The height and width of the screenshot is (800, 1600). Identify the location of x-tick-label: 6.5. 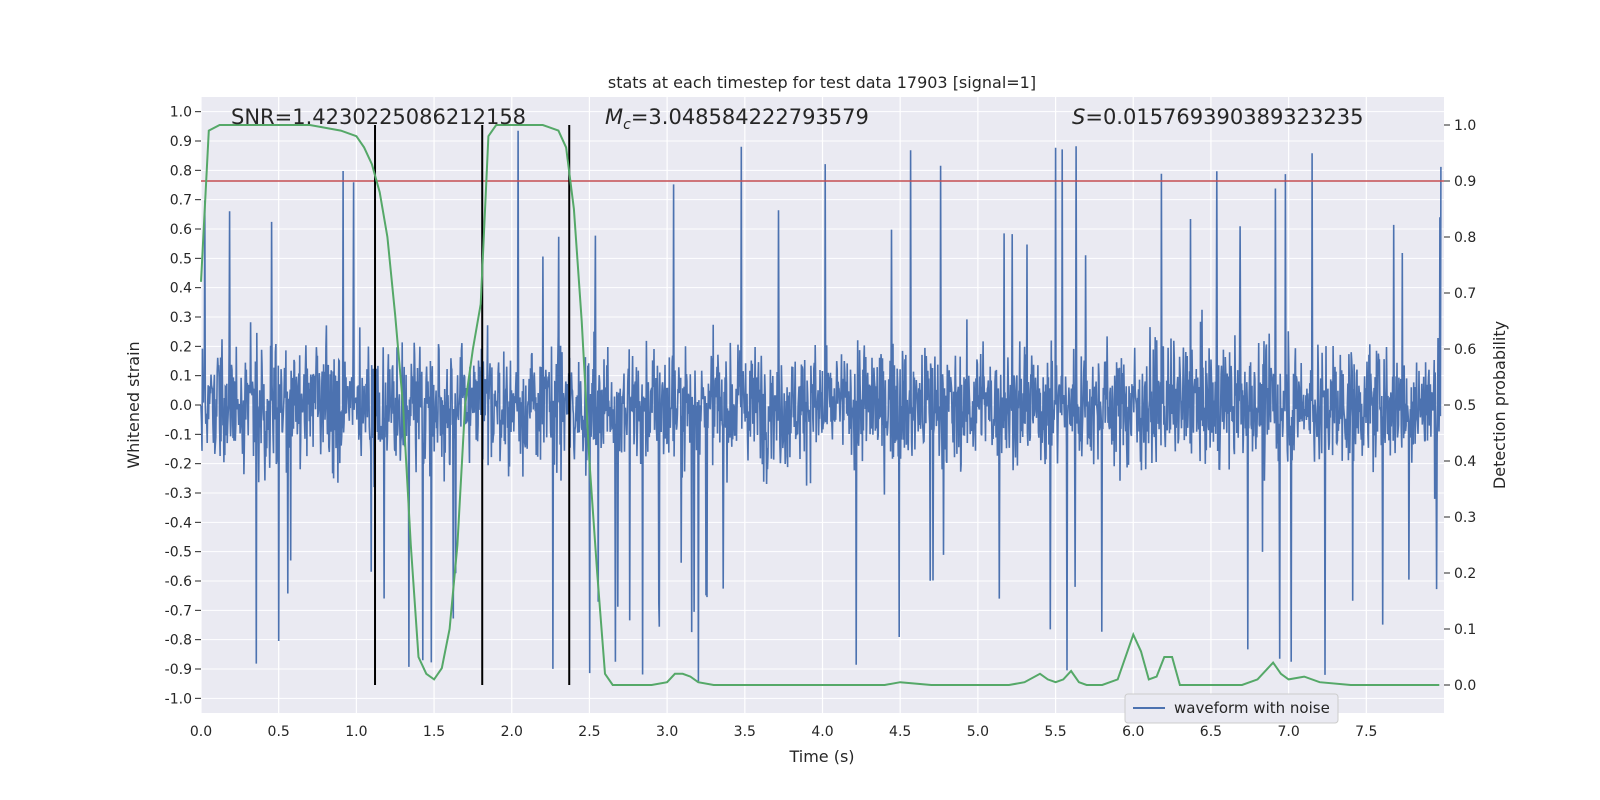
(1211, 732).